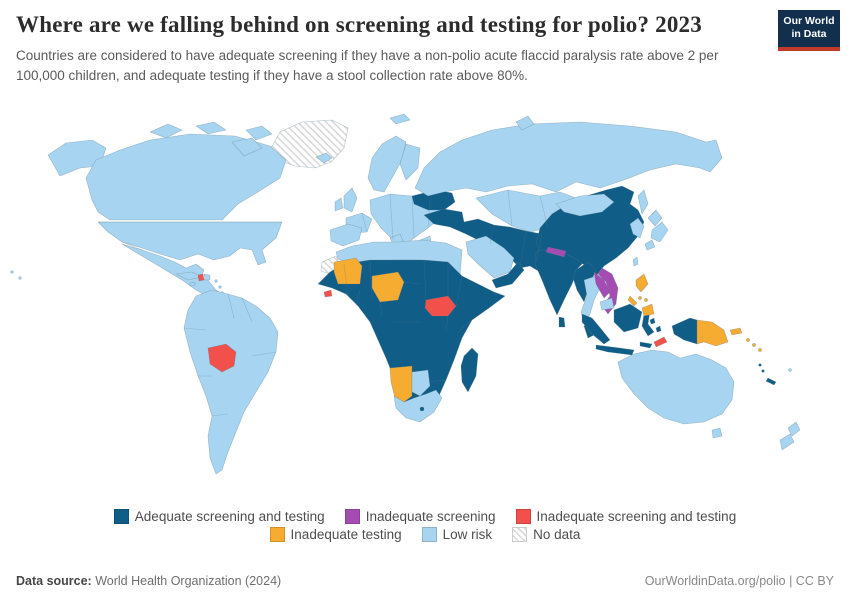  I want to click on legend-swatch-inadequate-screening, so click(352, 516).